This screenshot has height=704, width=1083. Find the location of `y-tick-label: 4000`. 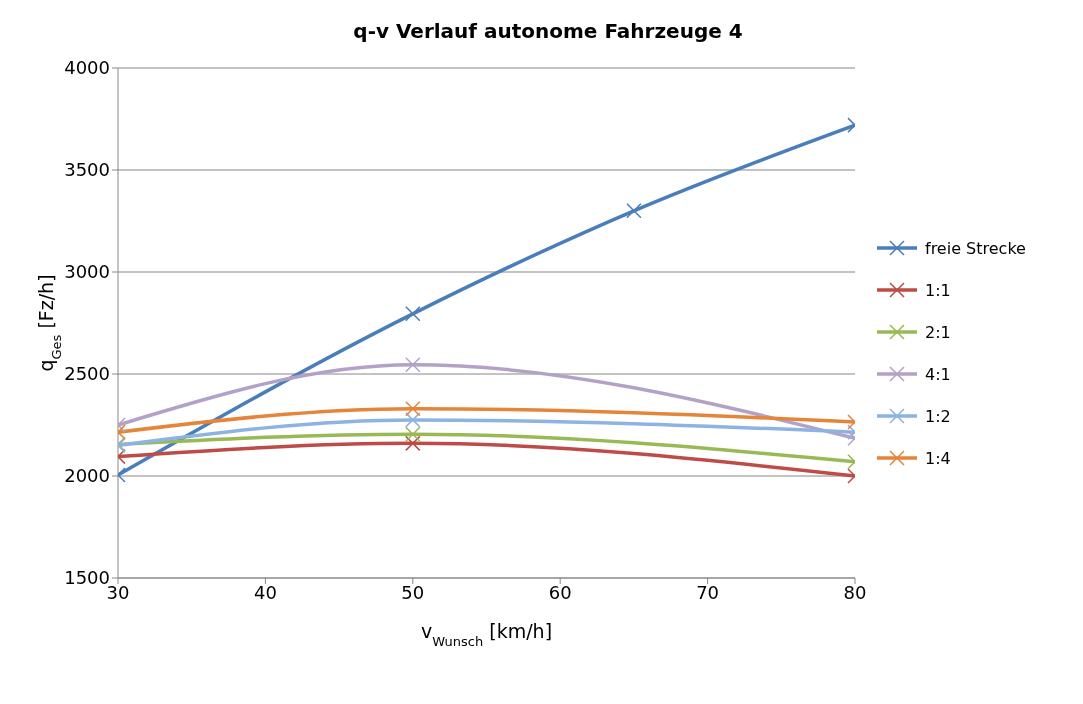

y-tick-label: 4000 is located at coordinates (87, 68).